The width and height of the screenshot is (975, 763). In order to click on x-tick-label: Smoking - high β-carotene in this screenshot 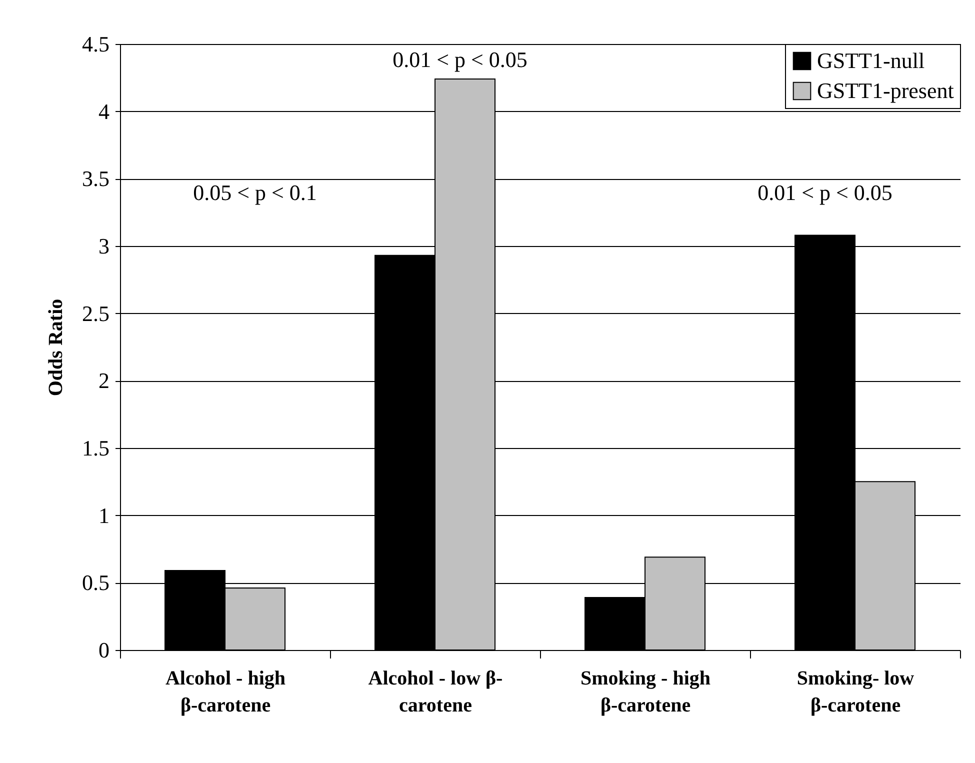, I will do `click(645, 692)`.